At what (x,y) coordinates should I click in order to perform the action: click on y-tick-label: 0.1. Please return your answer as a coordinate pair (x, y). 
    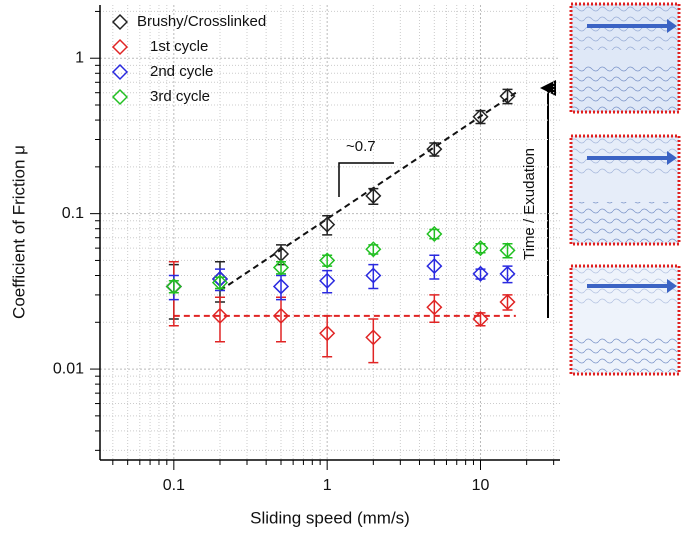
    Looking at the image, I should click on (73, 213).